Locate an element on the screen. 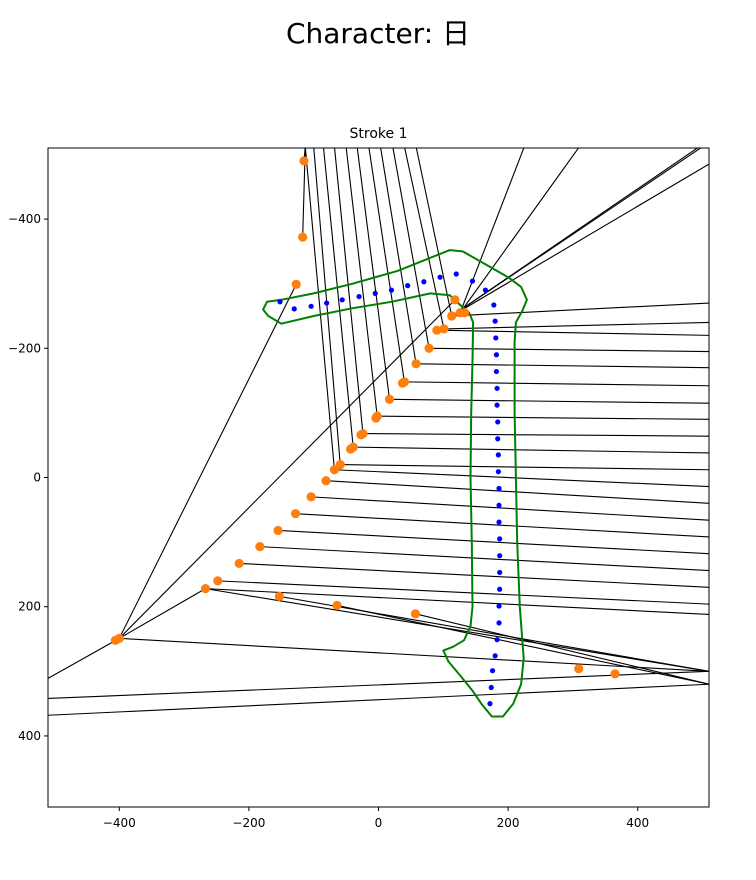 The width and height of the screenshot is (756, 880). x-tick-label: 200 is located at coordinates (508, 823).